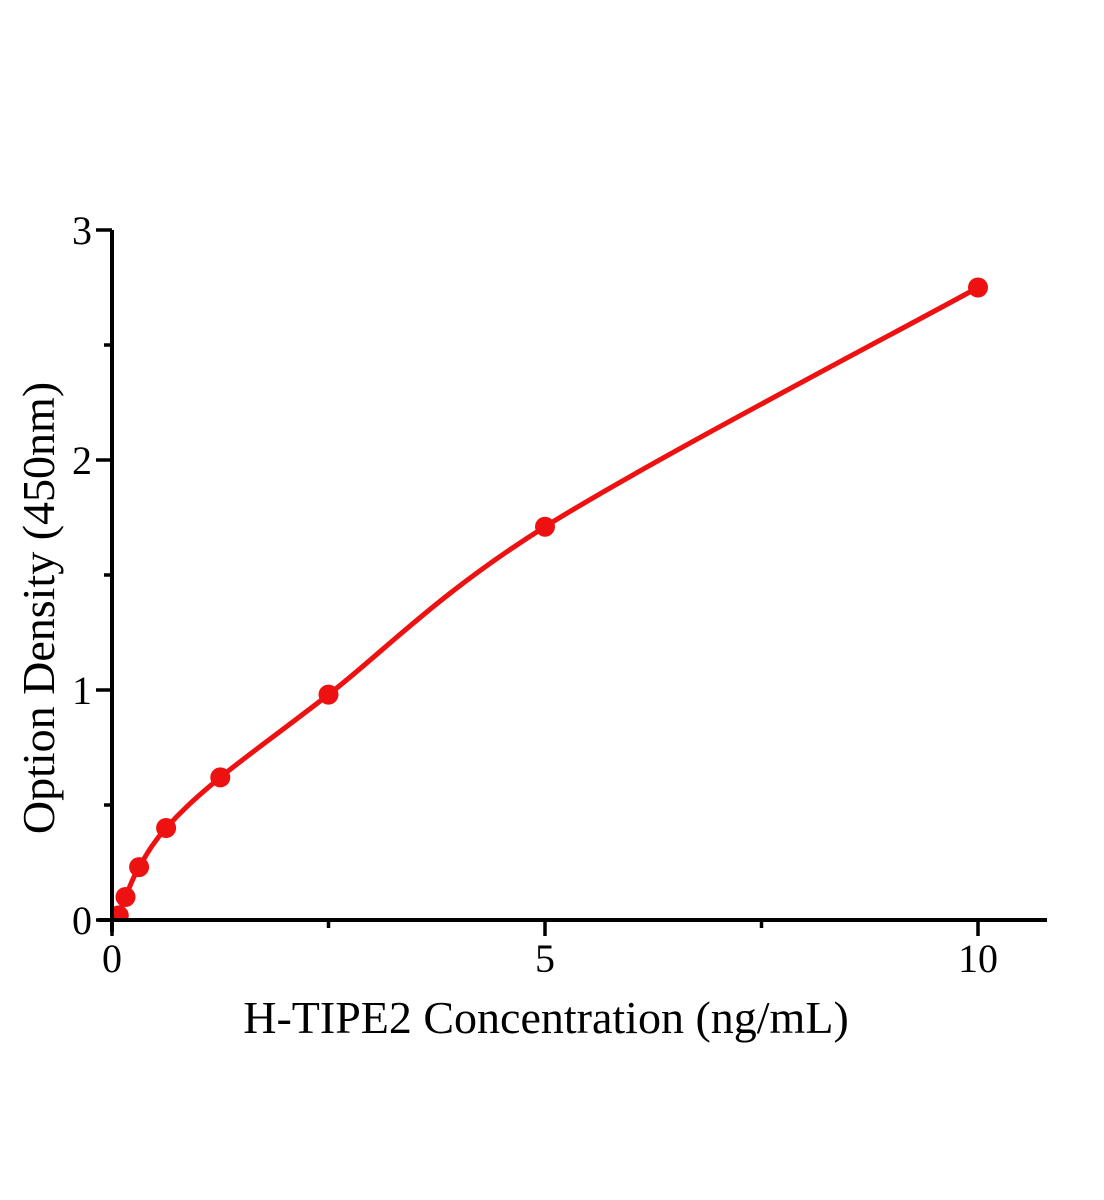 This screenshot has width=1104, height=1200. What do you see at coordinates (978, 958) in the screenshot?
I see `tick-label: 10` at bounding box center [978, 958].